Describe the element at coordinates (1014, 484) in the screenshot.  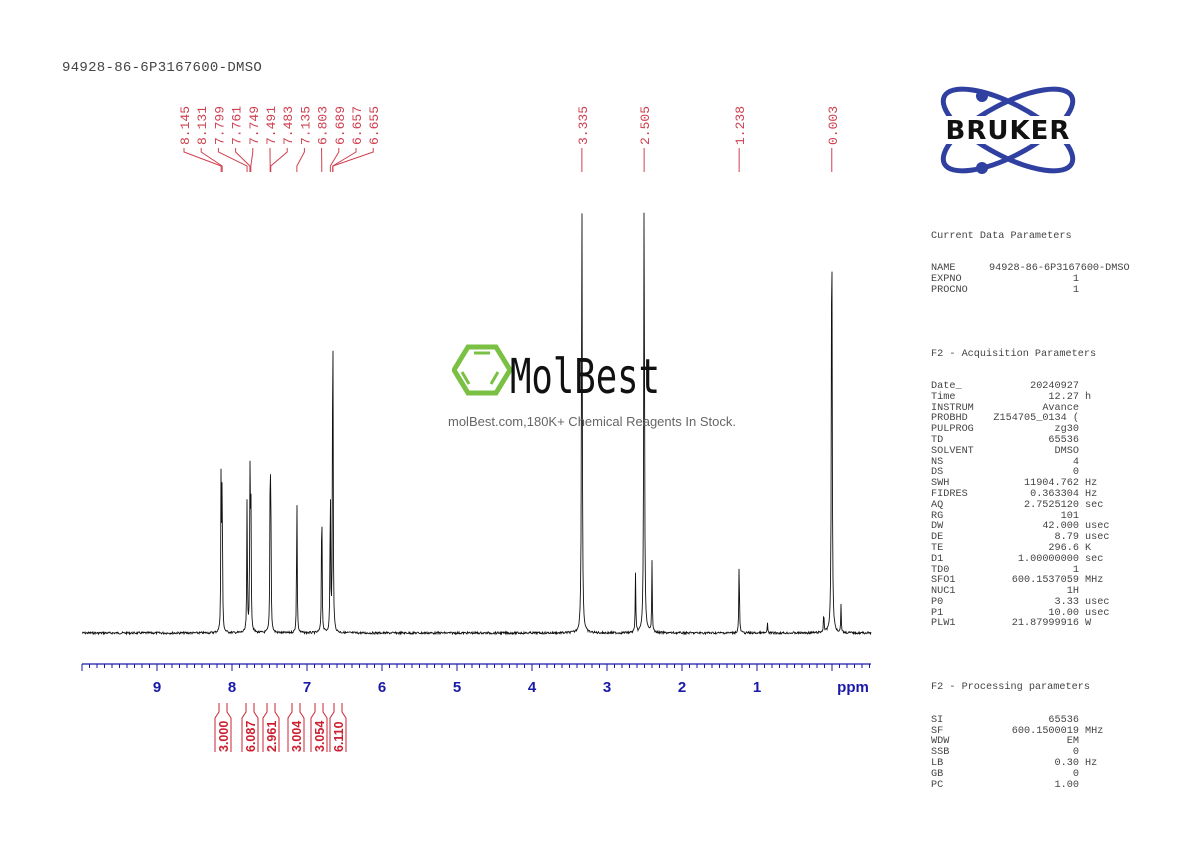
I see `param-row-swh: SWH 11904.762 Hz` at that location.